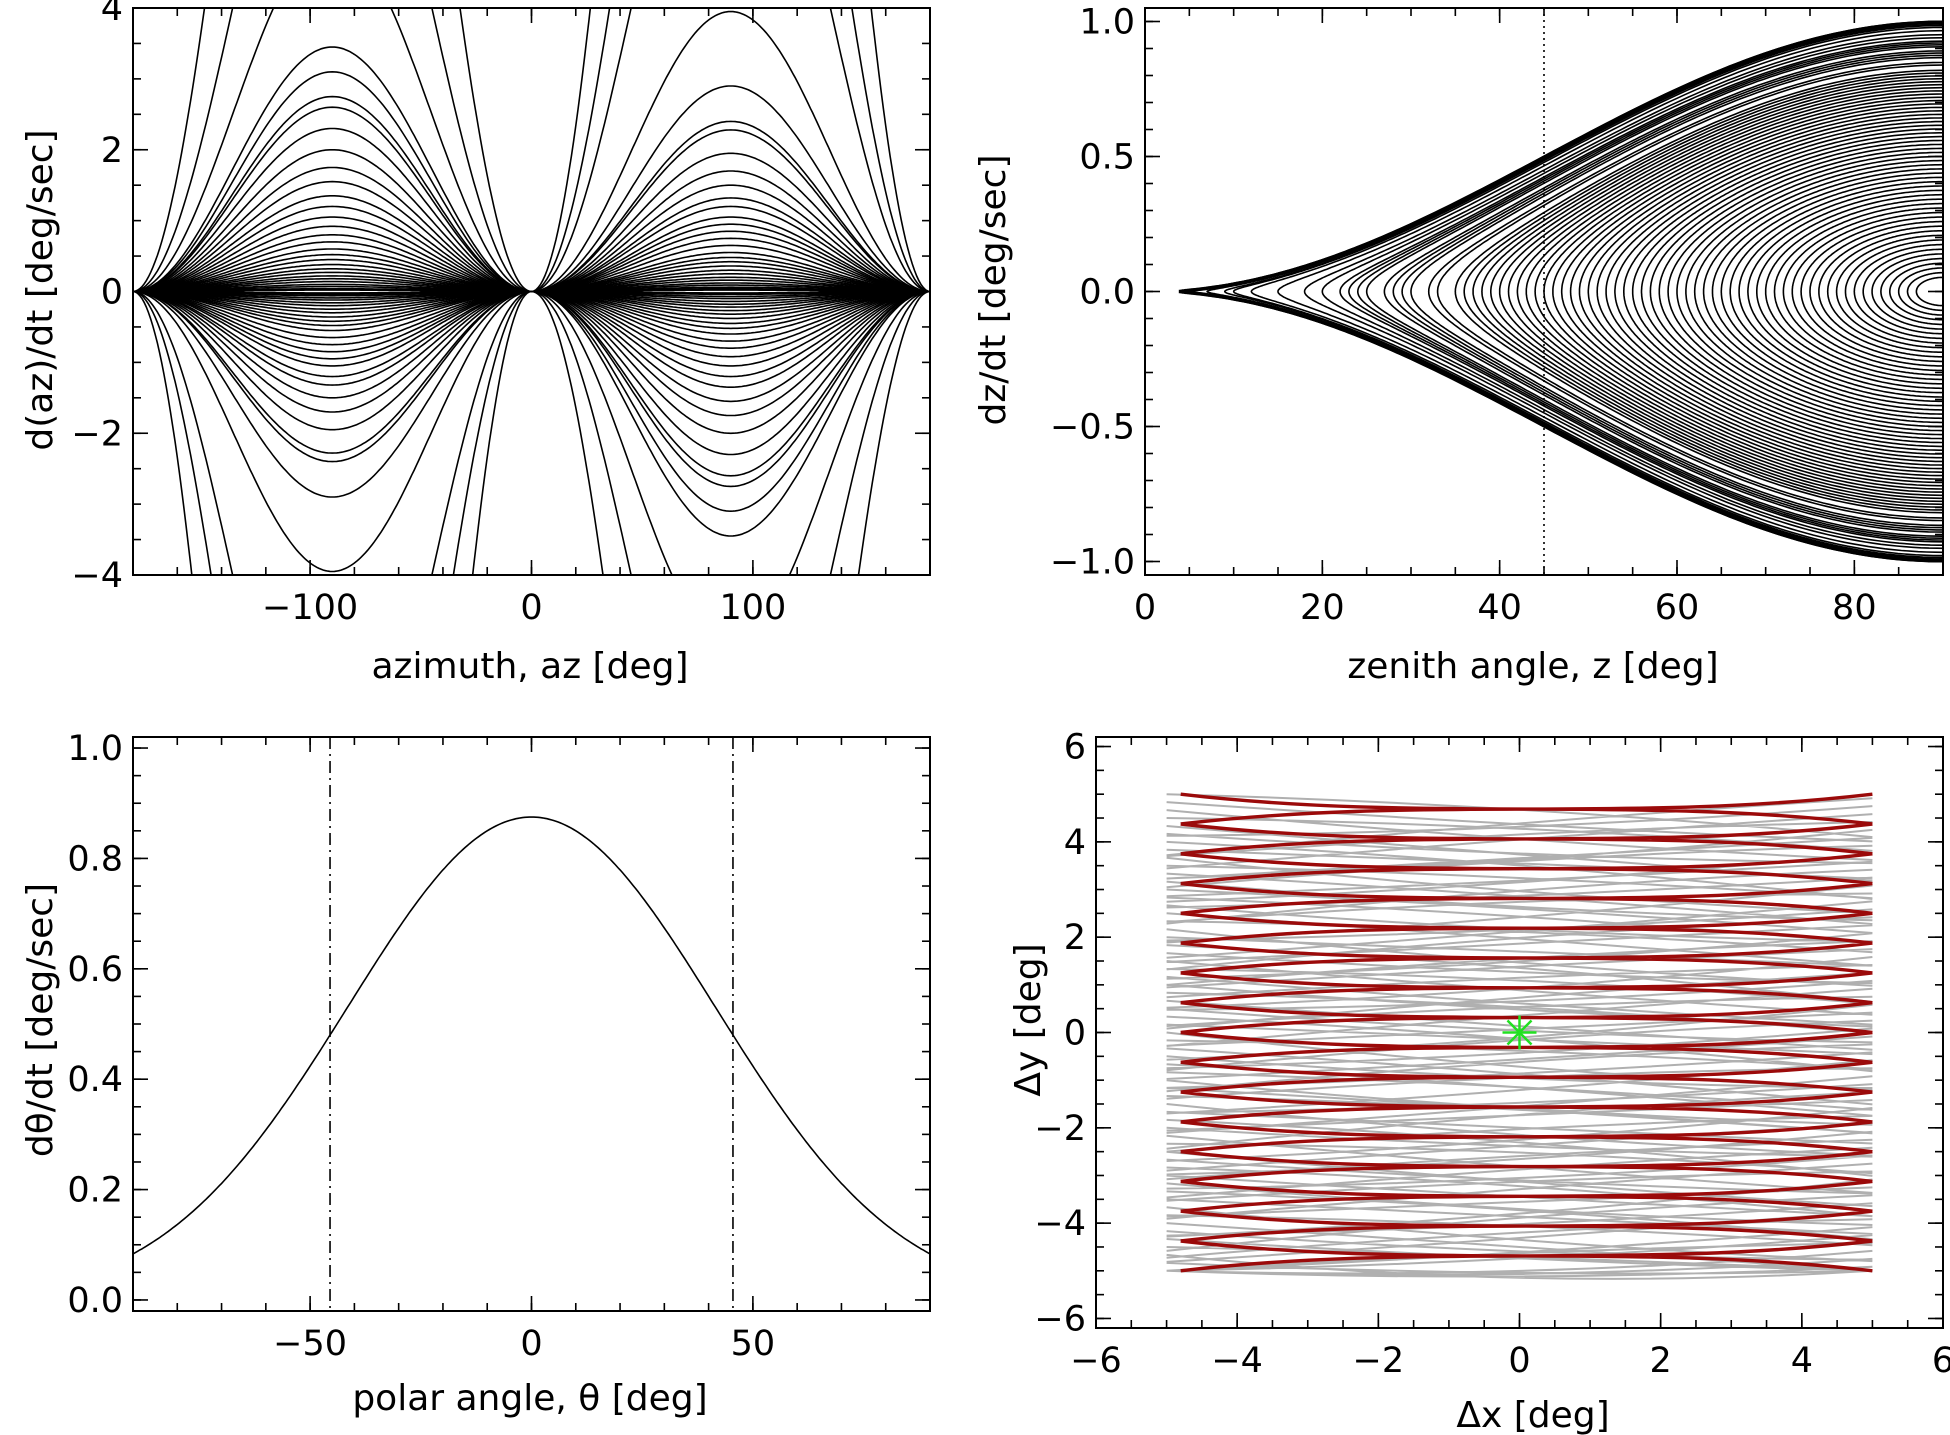  I want to click on zenith-x-label: zenith angle, z [deg], so click(1532, 666).